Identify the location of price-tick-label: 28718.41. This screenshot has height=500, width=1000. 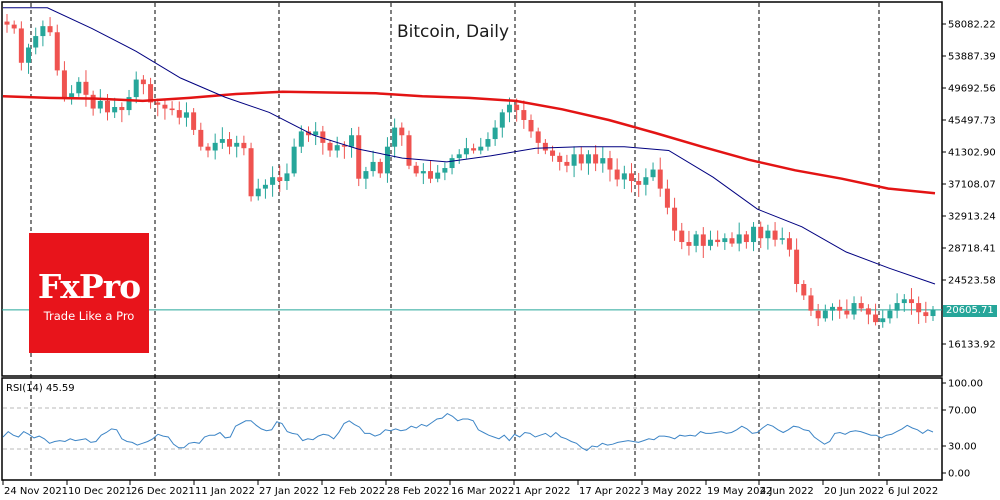
(972, 249).